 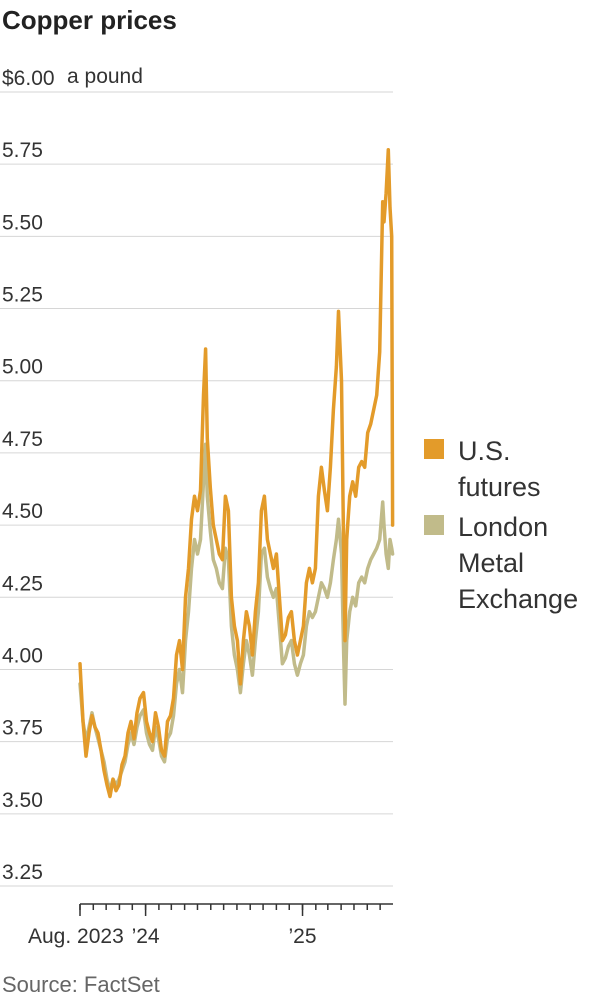 What do you see at coordinates (22, 872) in the screenshot?
I see `y-tick-label: 3.25` at bounding box center [22, 872].